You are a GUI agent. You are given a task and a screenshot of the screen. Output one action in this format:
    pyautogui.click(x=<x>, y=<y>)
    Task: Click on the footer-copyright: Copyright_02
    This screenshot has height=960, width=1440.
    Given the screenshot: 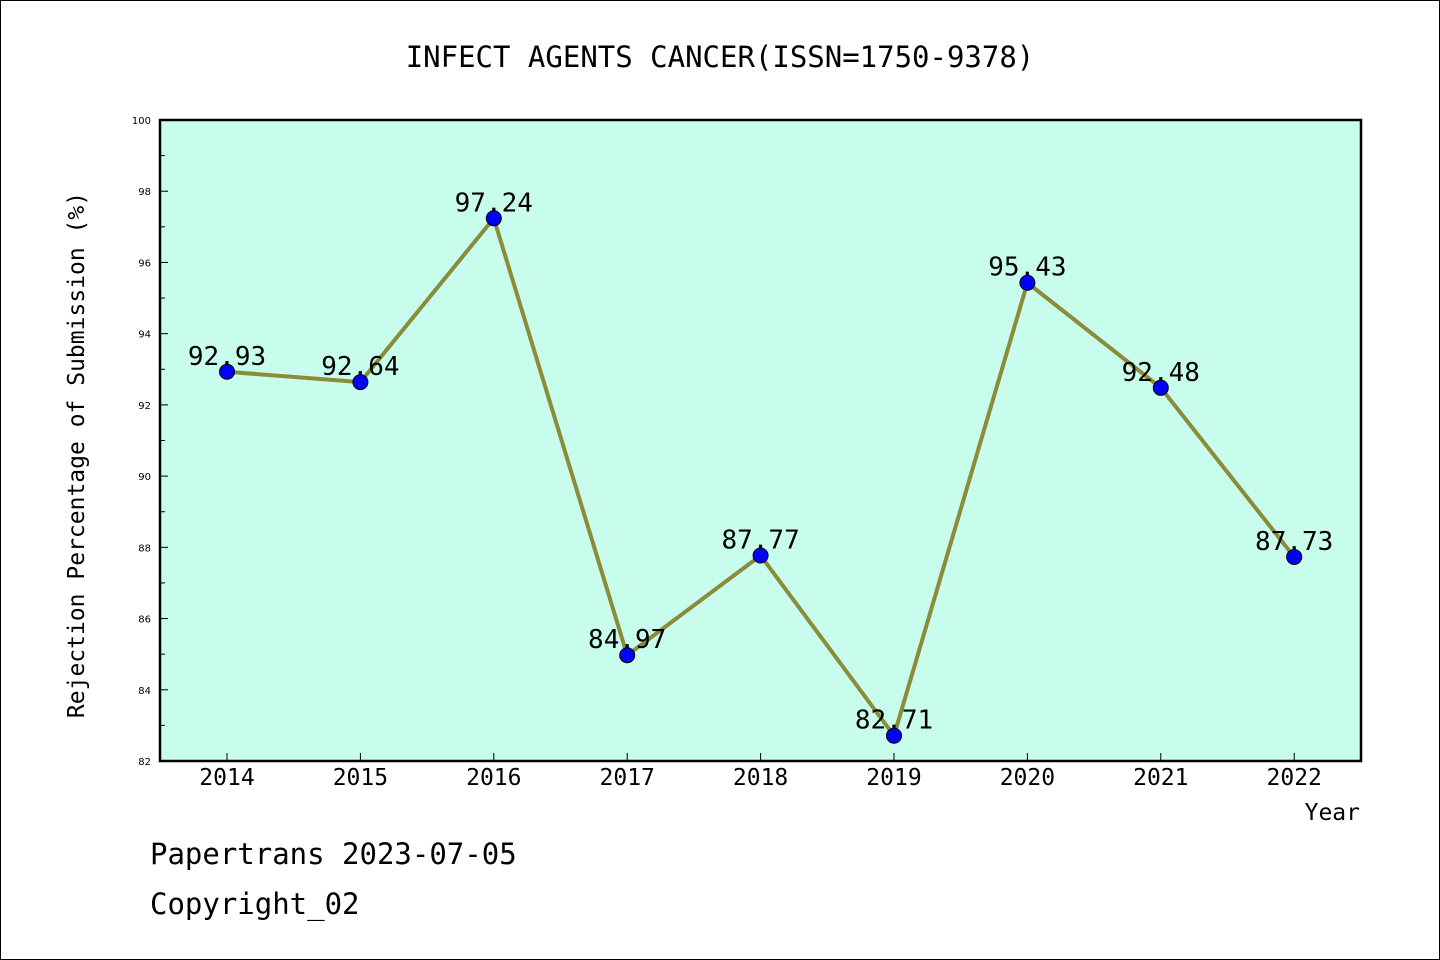 What is the action you would take?
    pyautogui.click(x=255, y=904)
    